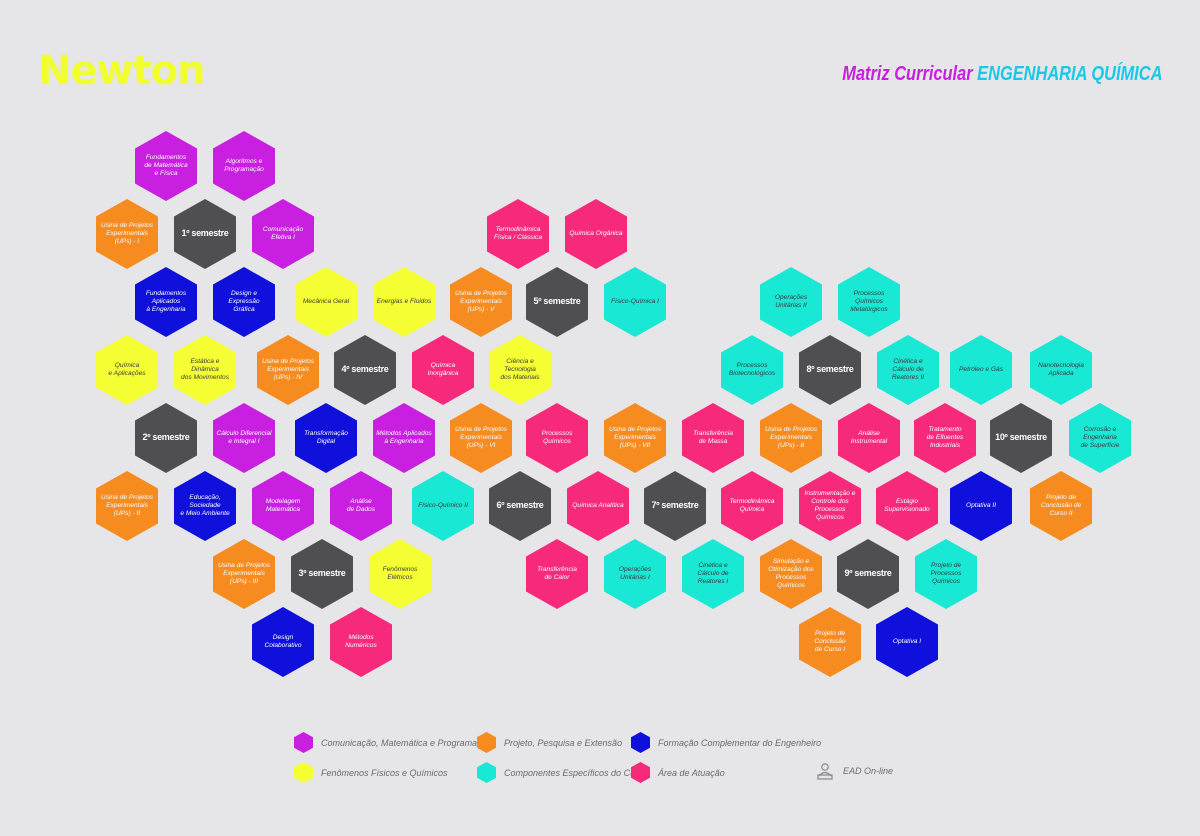  What do you see at coordinates (244, 301) in the screenshot?
I see `course-label: Design e Expressão Gráfica` at bounding box center [244, 301].